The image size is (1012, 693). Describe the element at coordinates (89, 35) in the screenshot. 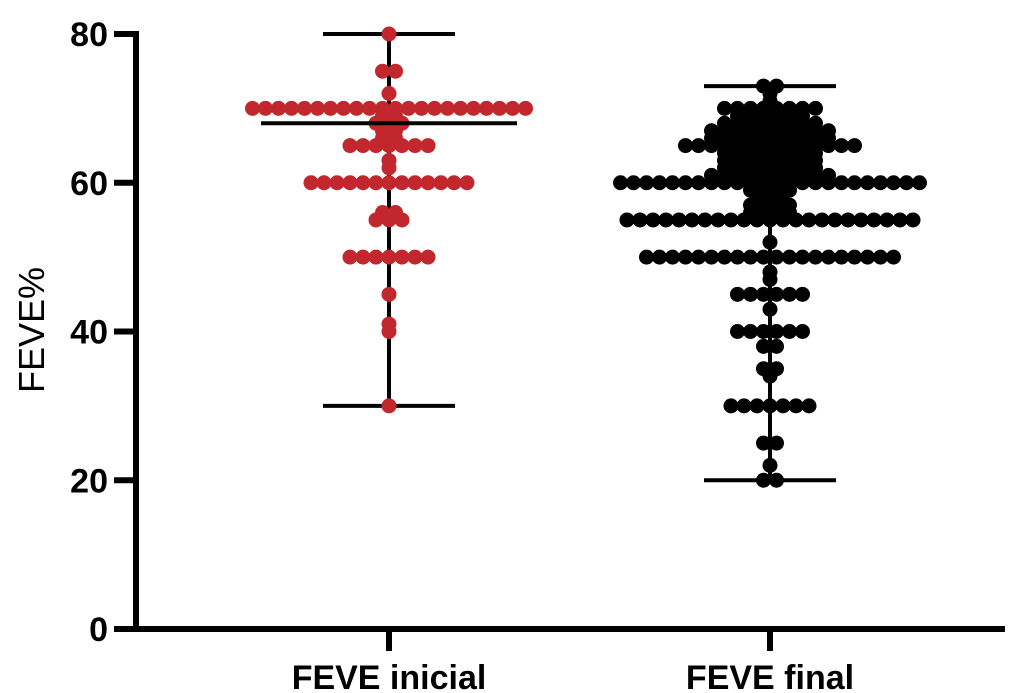

I see `y-tick-label: 80` at that location.